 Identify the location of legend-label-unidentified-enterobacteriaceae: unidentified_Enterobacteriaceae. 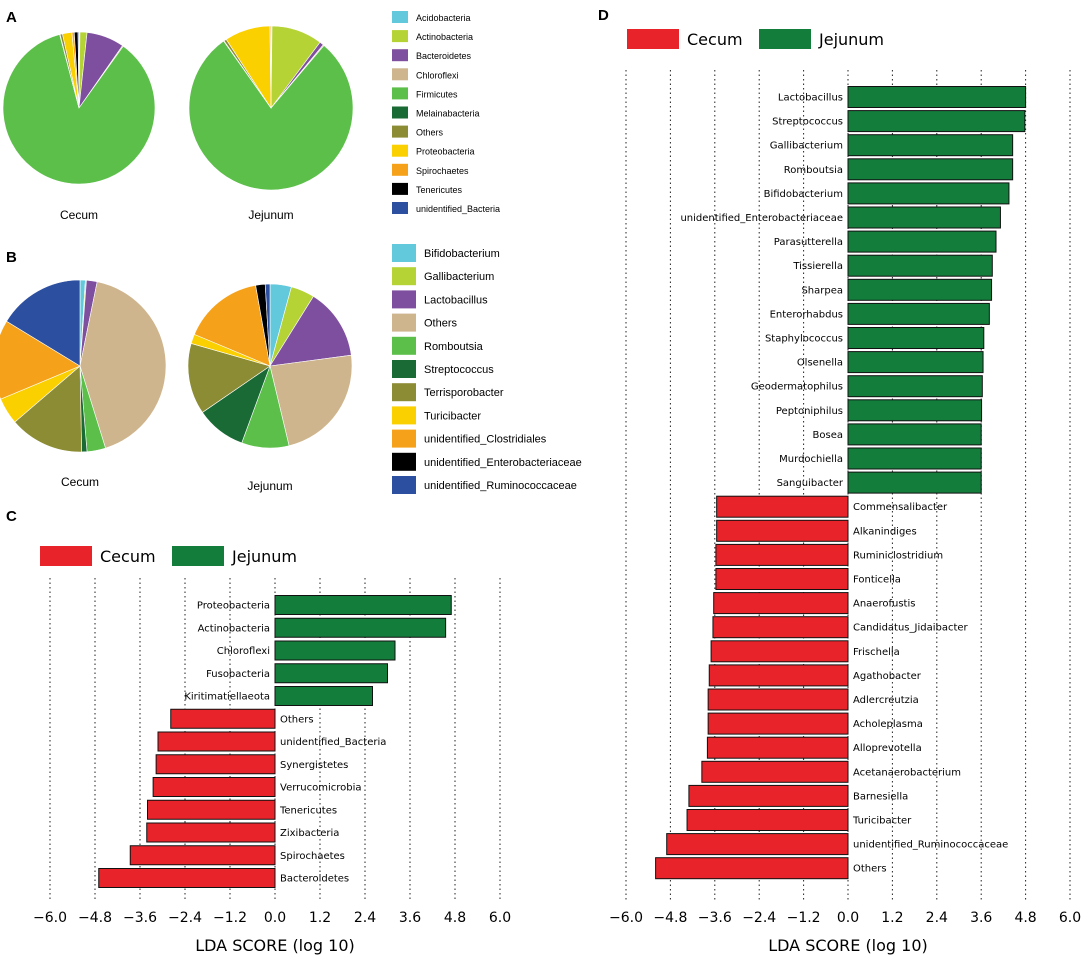
(503, 463).